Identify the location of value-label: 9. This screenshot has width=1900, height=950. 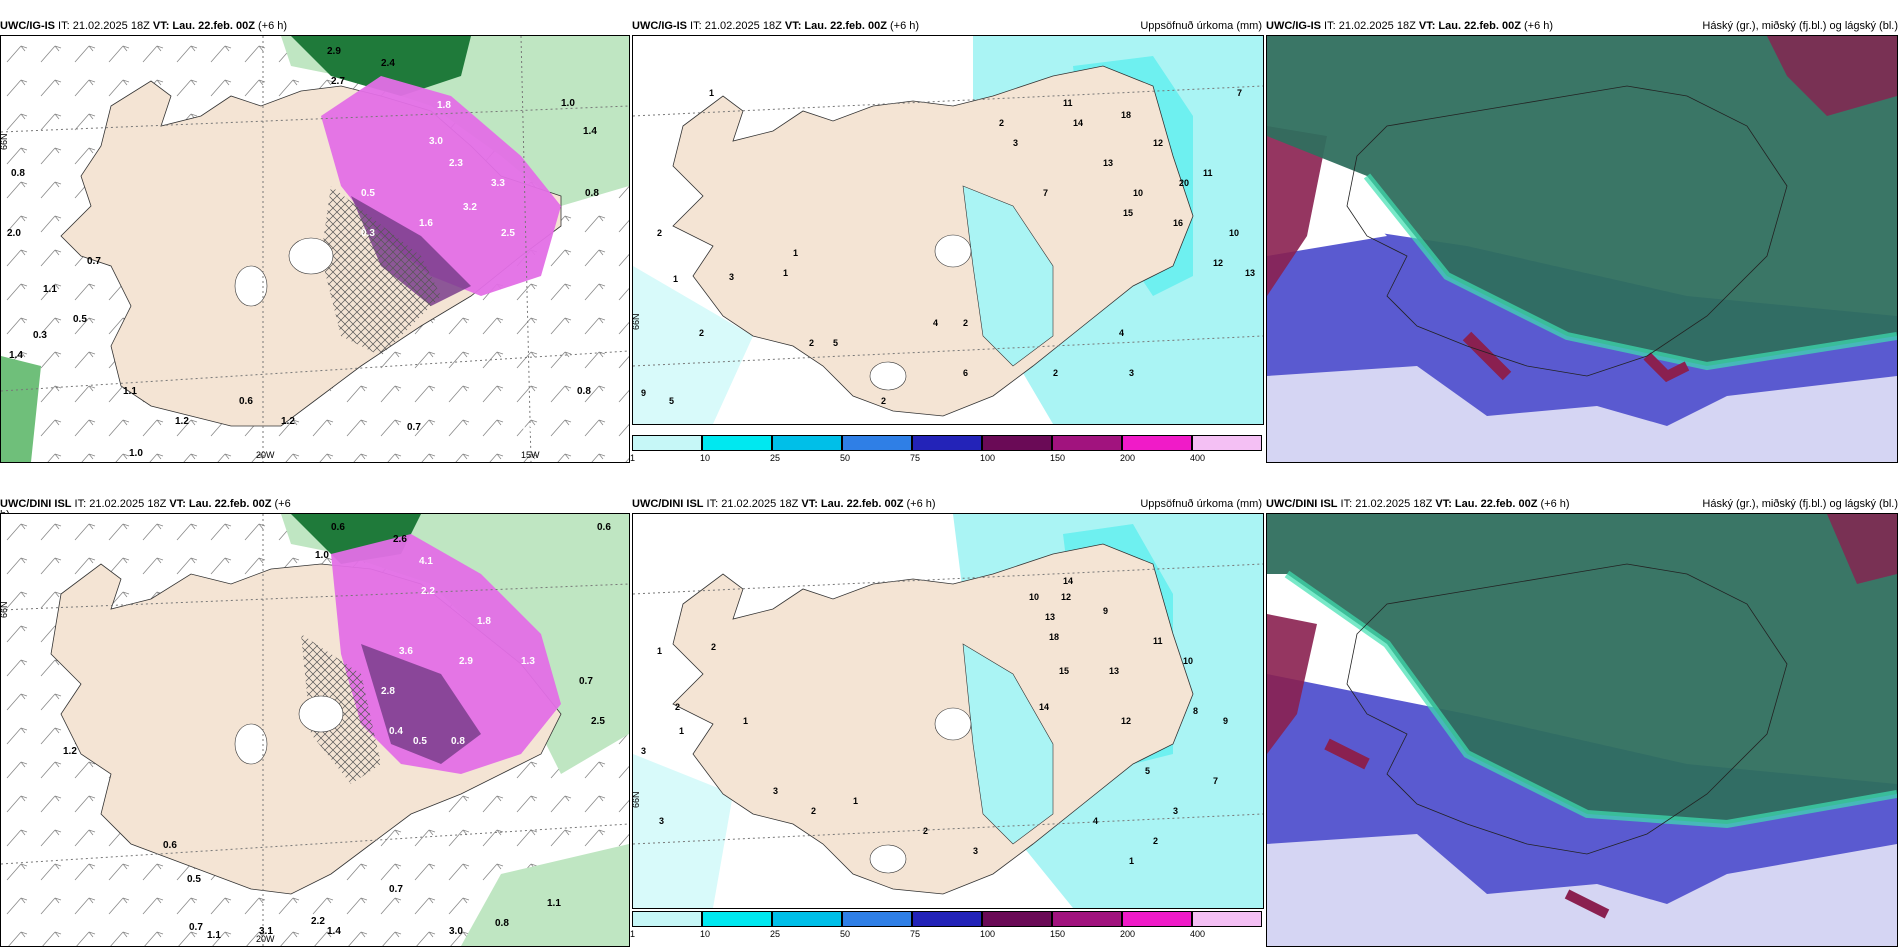
(1225, 721).